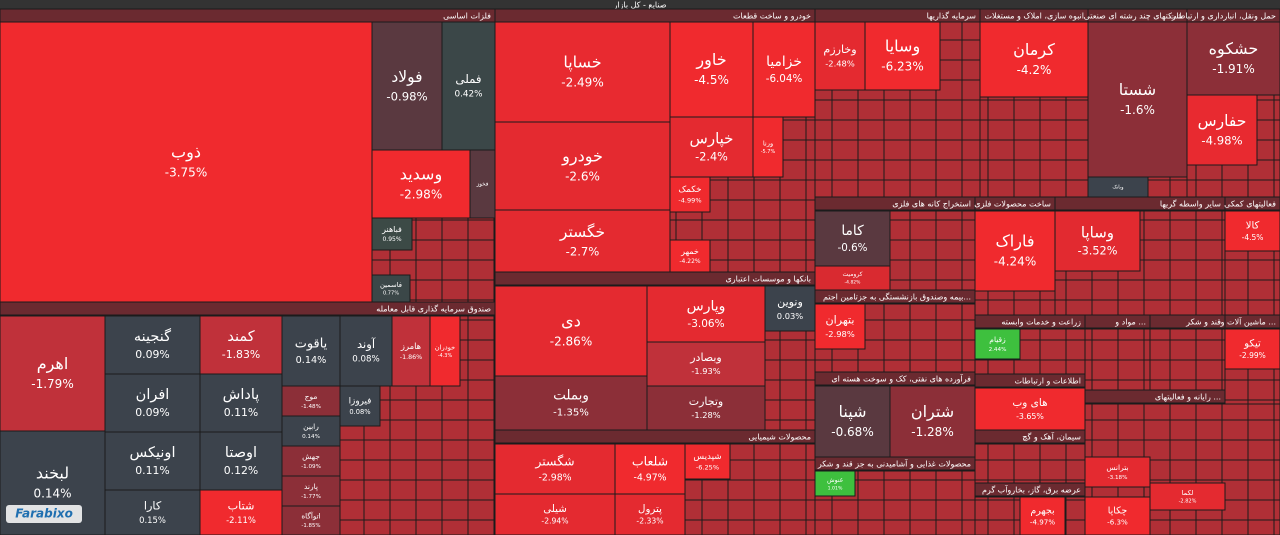  I want to click on tile-name: کارا, so click(153, 506).